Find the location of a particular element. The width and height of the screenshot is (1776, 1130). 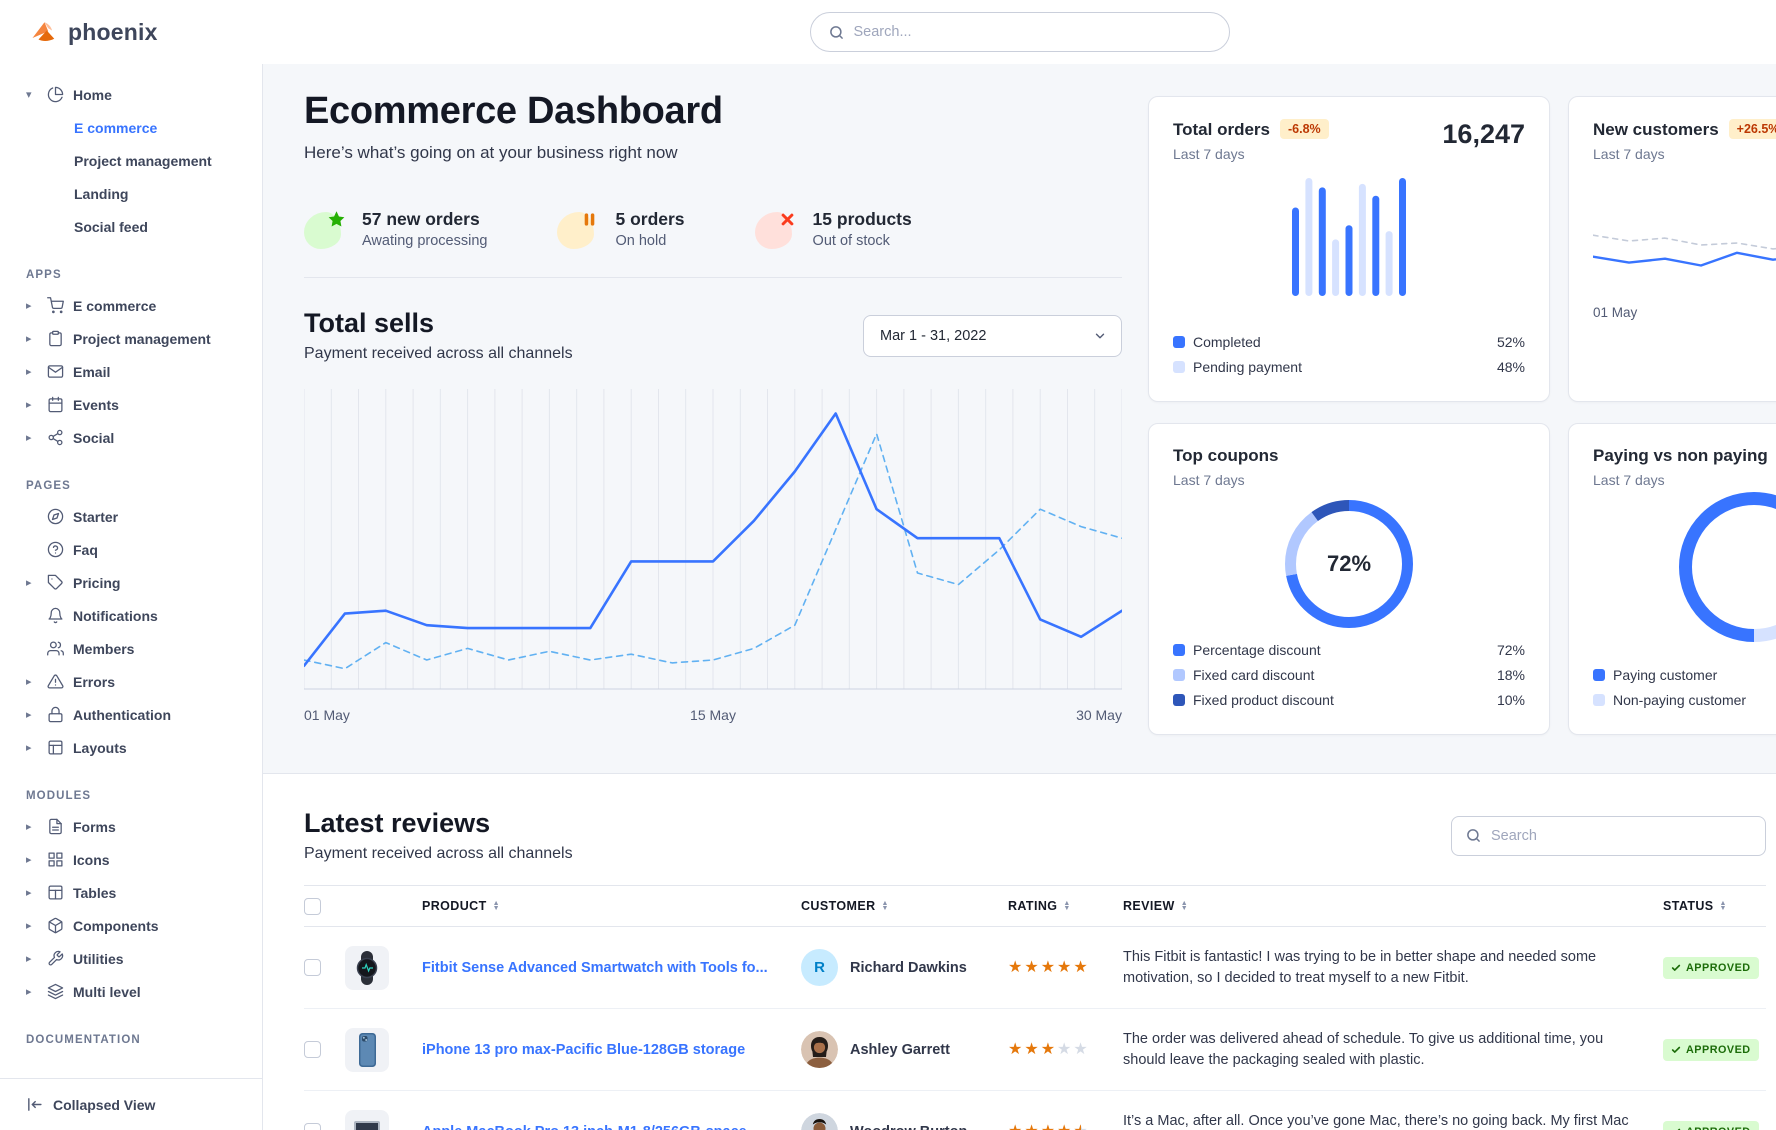

sidebar-item-home: ▾ Home is located at coordinates (131, 94).